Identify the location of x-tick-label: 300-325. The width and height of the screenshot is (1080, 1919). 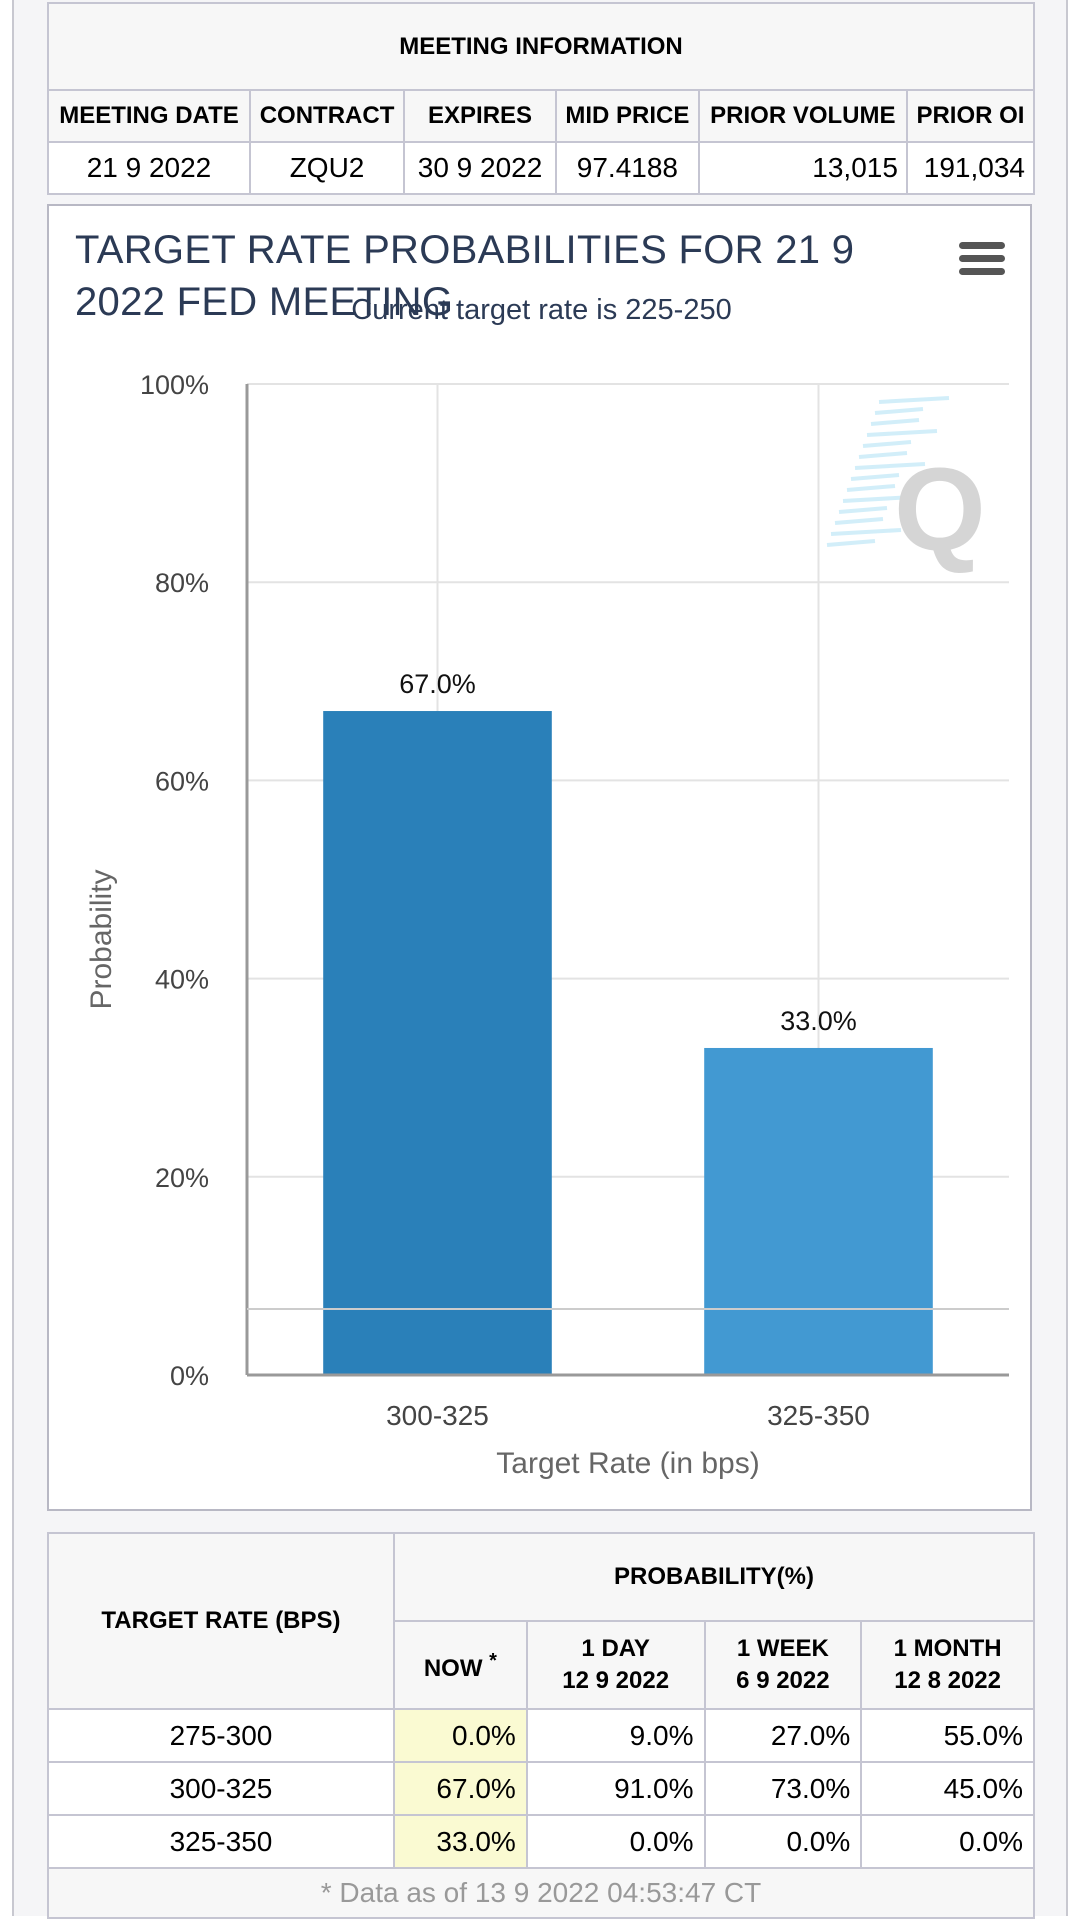
(437, 1415).